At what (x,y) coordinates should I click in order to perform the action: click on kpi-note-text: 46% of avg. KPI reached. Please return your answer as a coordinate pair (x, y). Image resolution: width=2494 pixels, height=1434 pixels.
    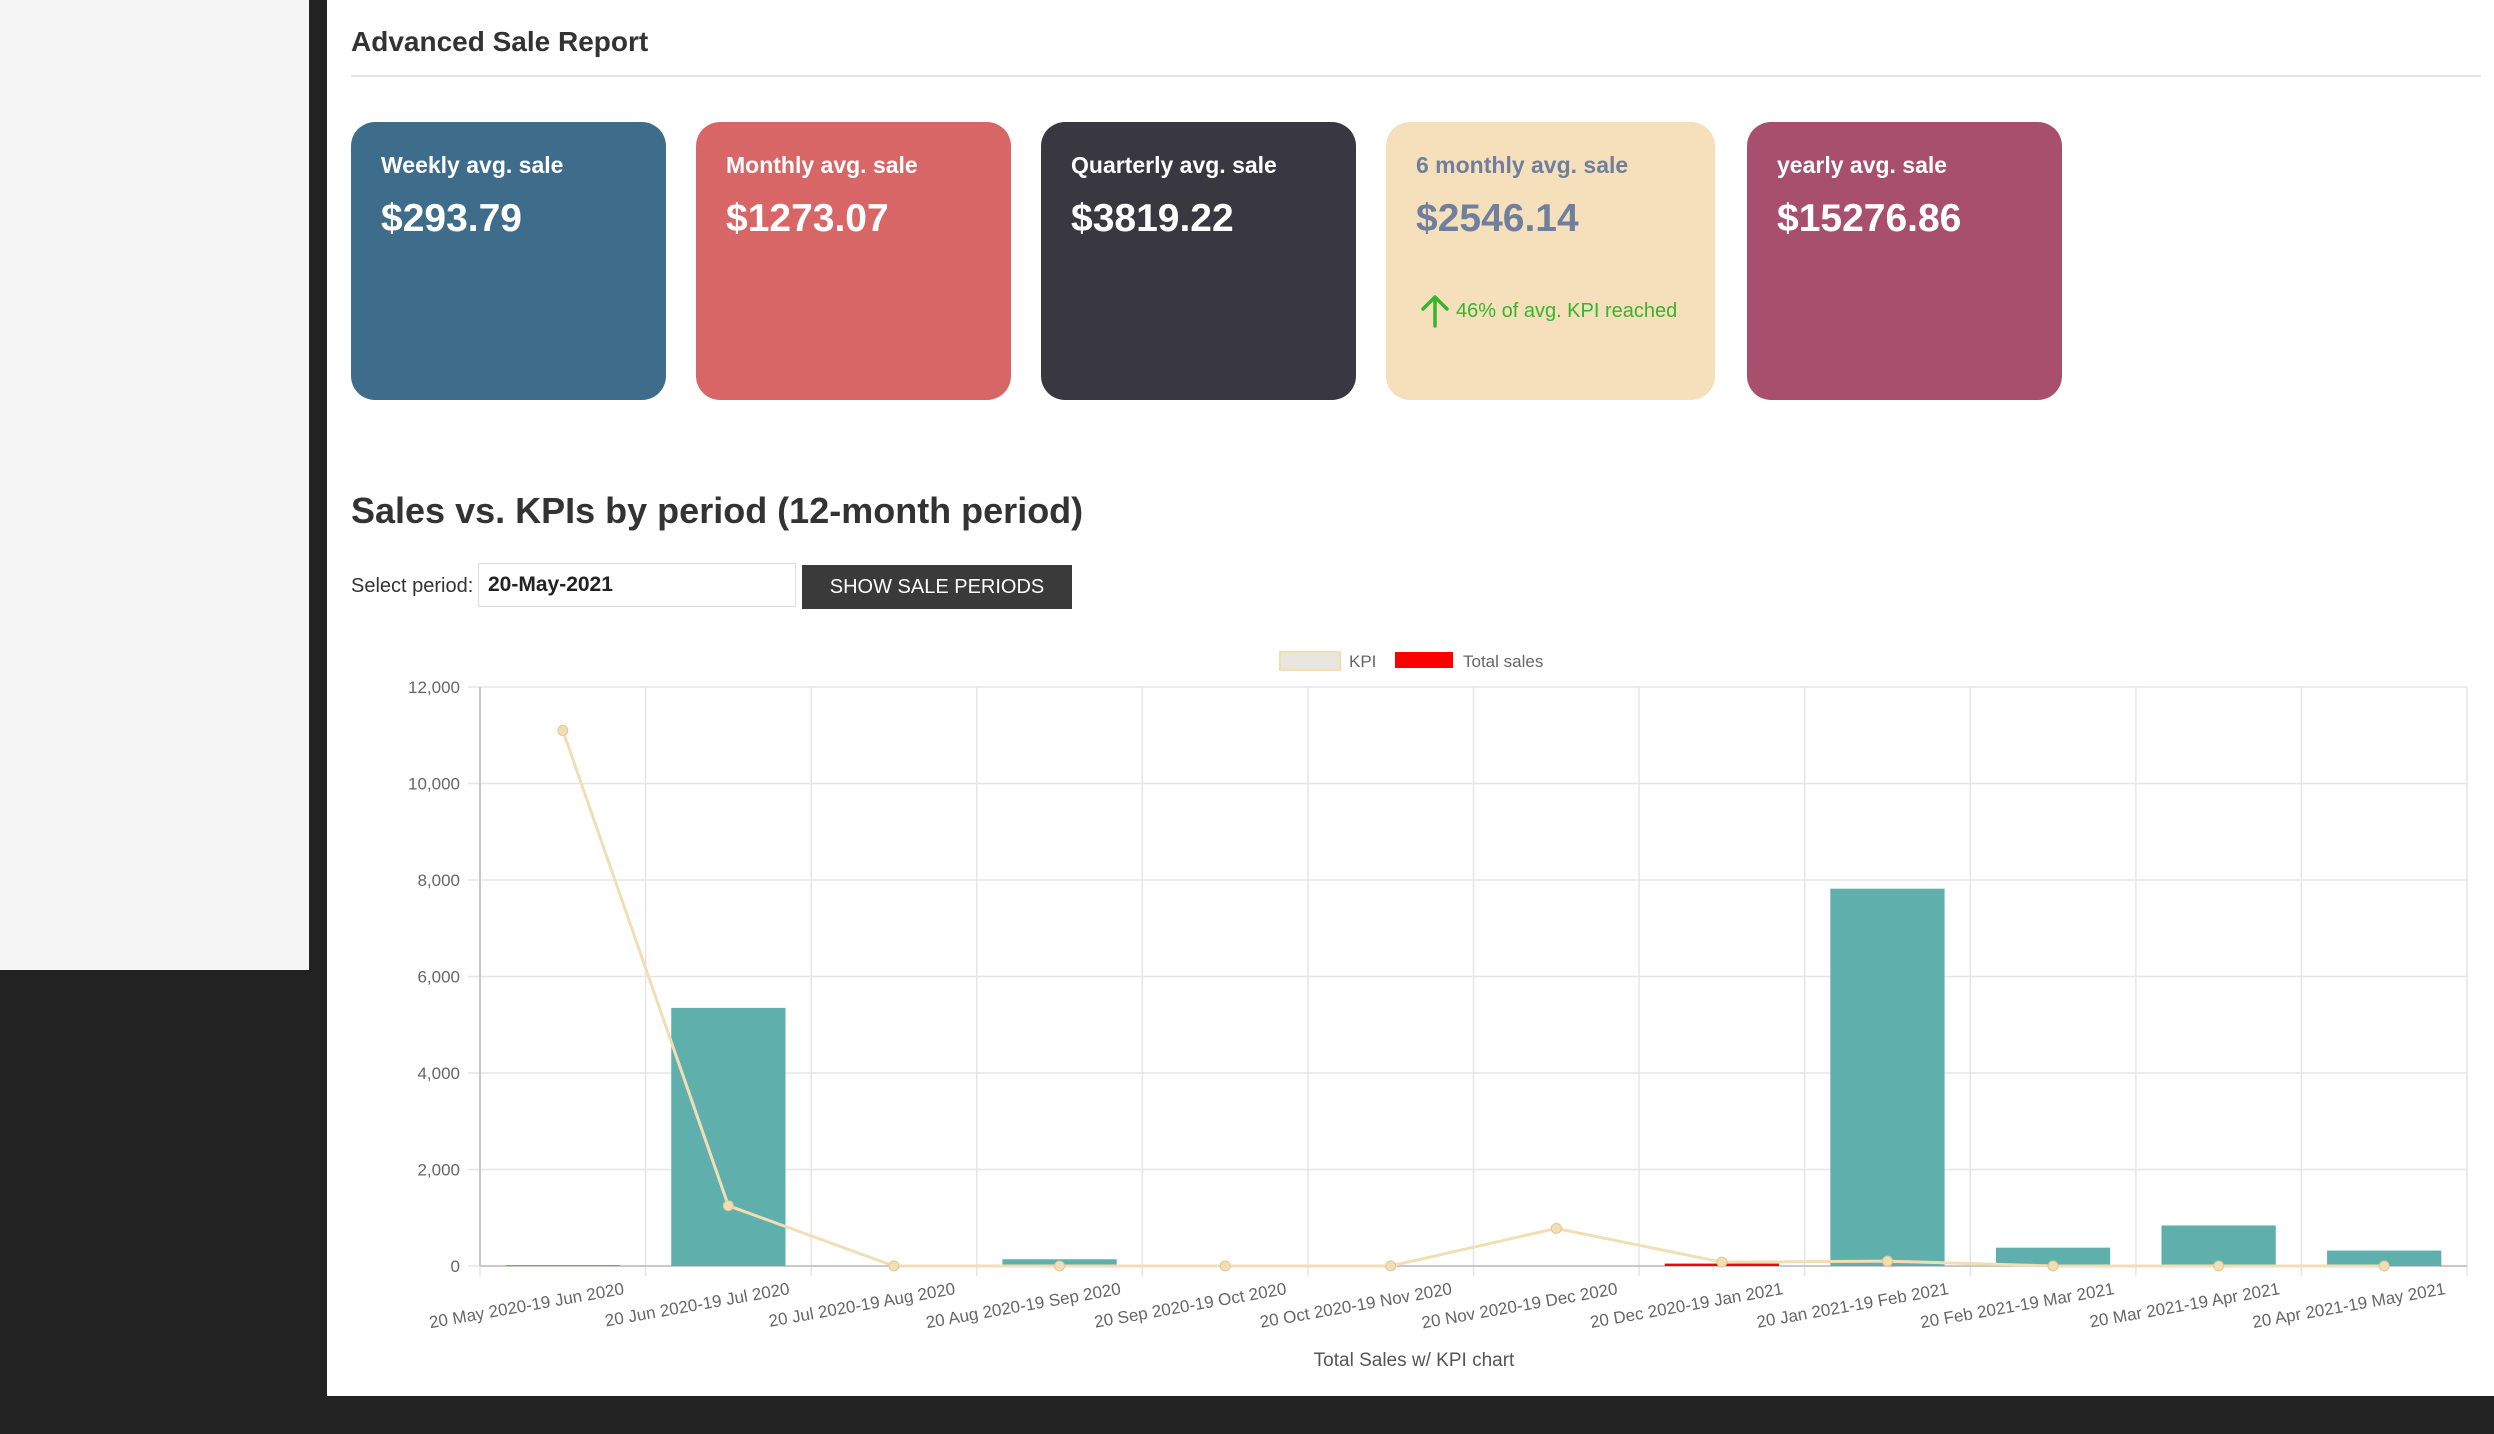
    Looking at the image, I should click on (1567, 310).